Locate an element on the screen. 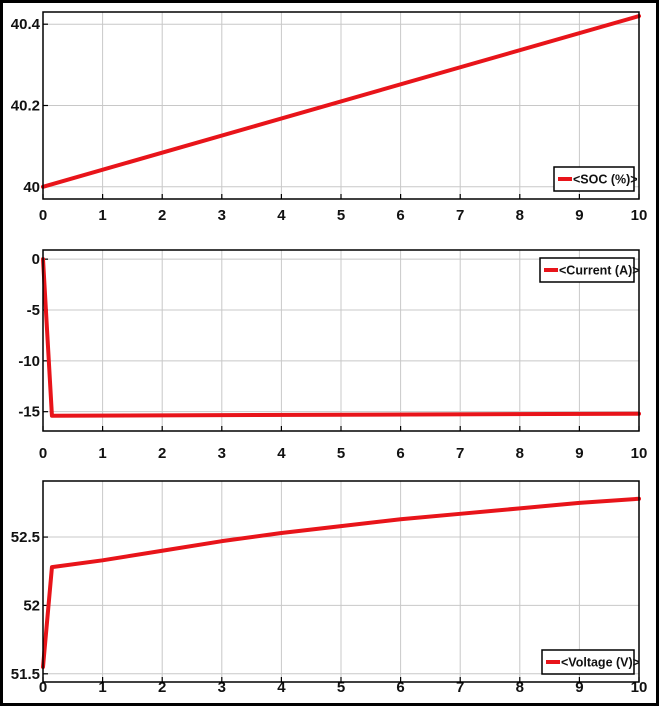 The width and height of the screenshot is (659, 706). legend-label: <Current (A)> is located at coordinates (599, 271).